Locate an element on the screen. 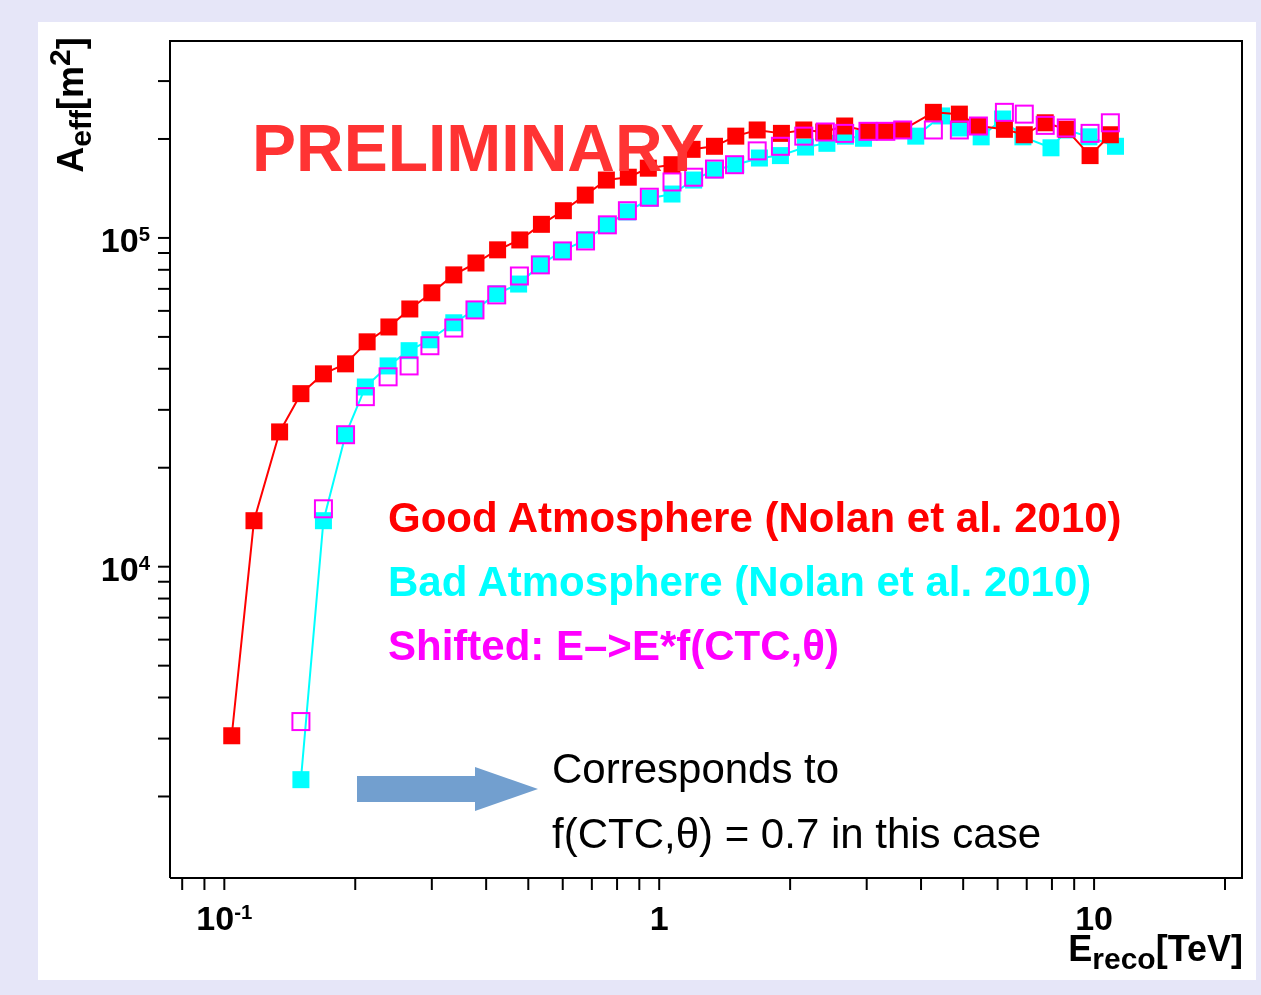  text: Shifted: E–>E*f(CTC,θ) is located at coordinates (614, 646).